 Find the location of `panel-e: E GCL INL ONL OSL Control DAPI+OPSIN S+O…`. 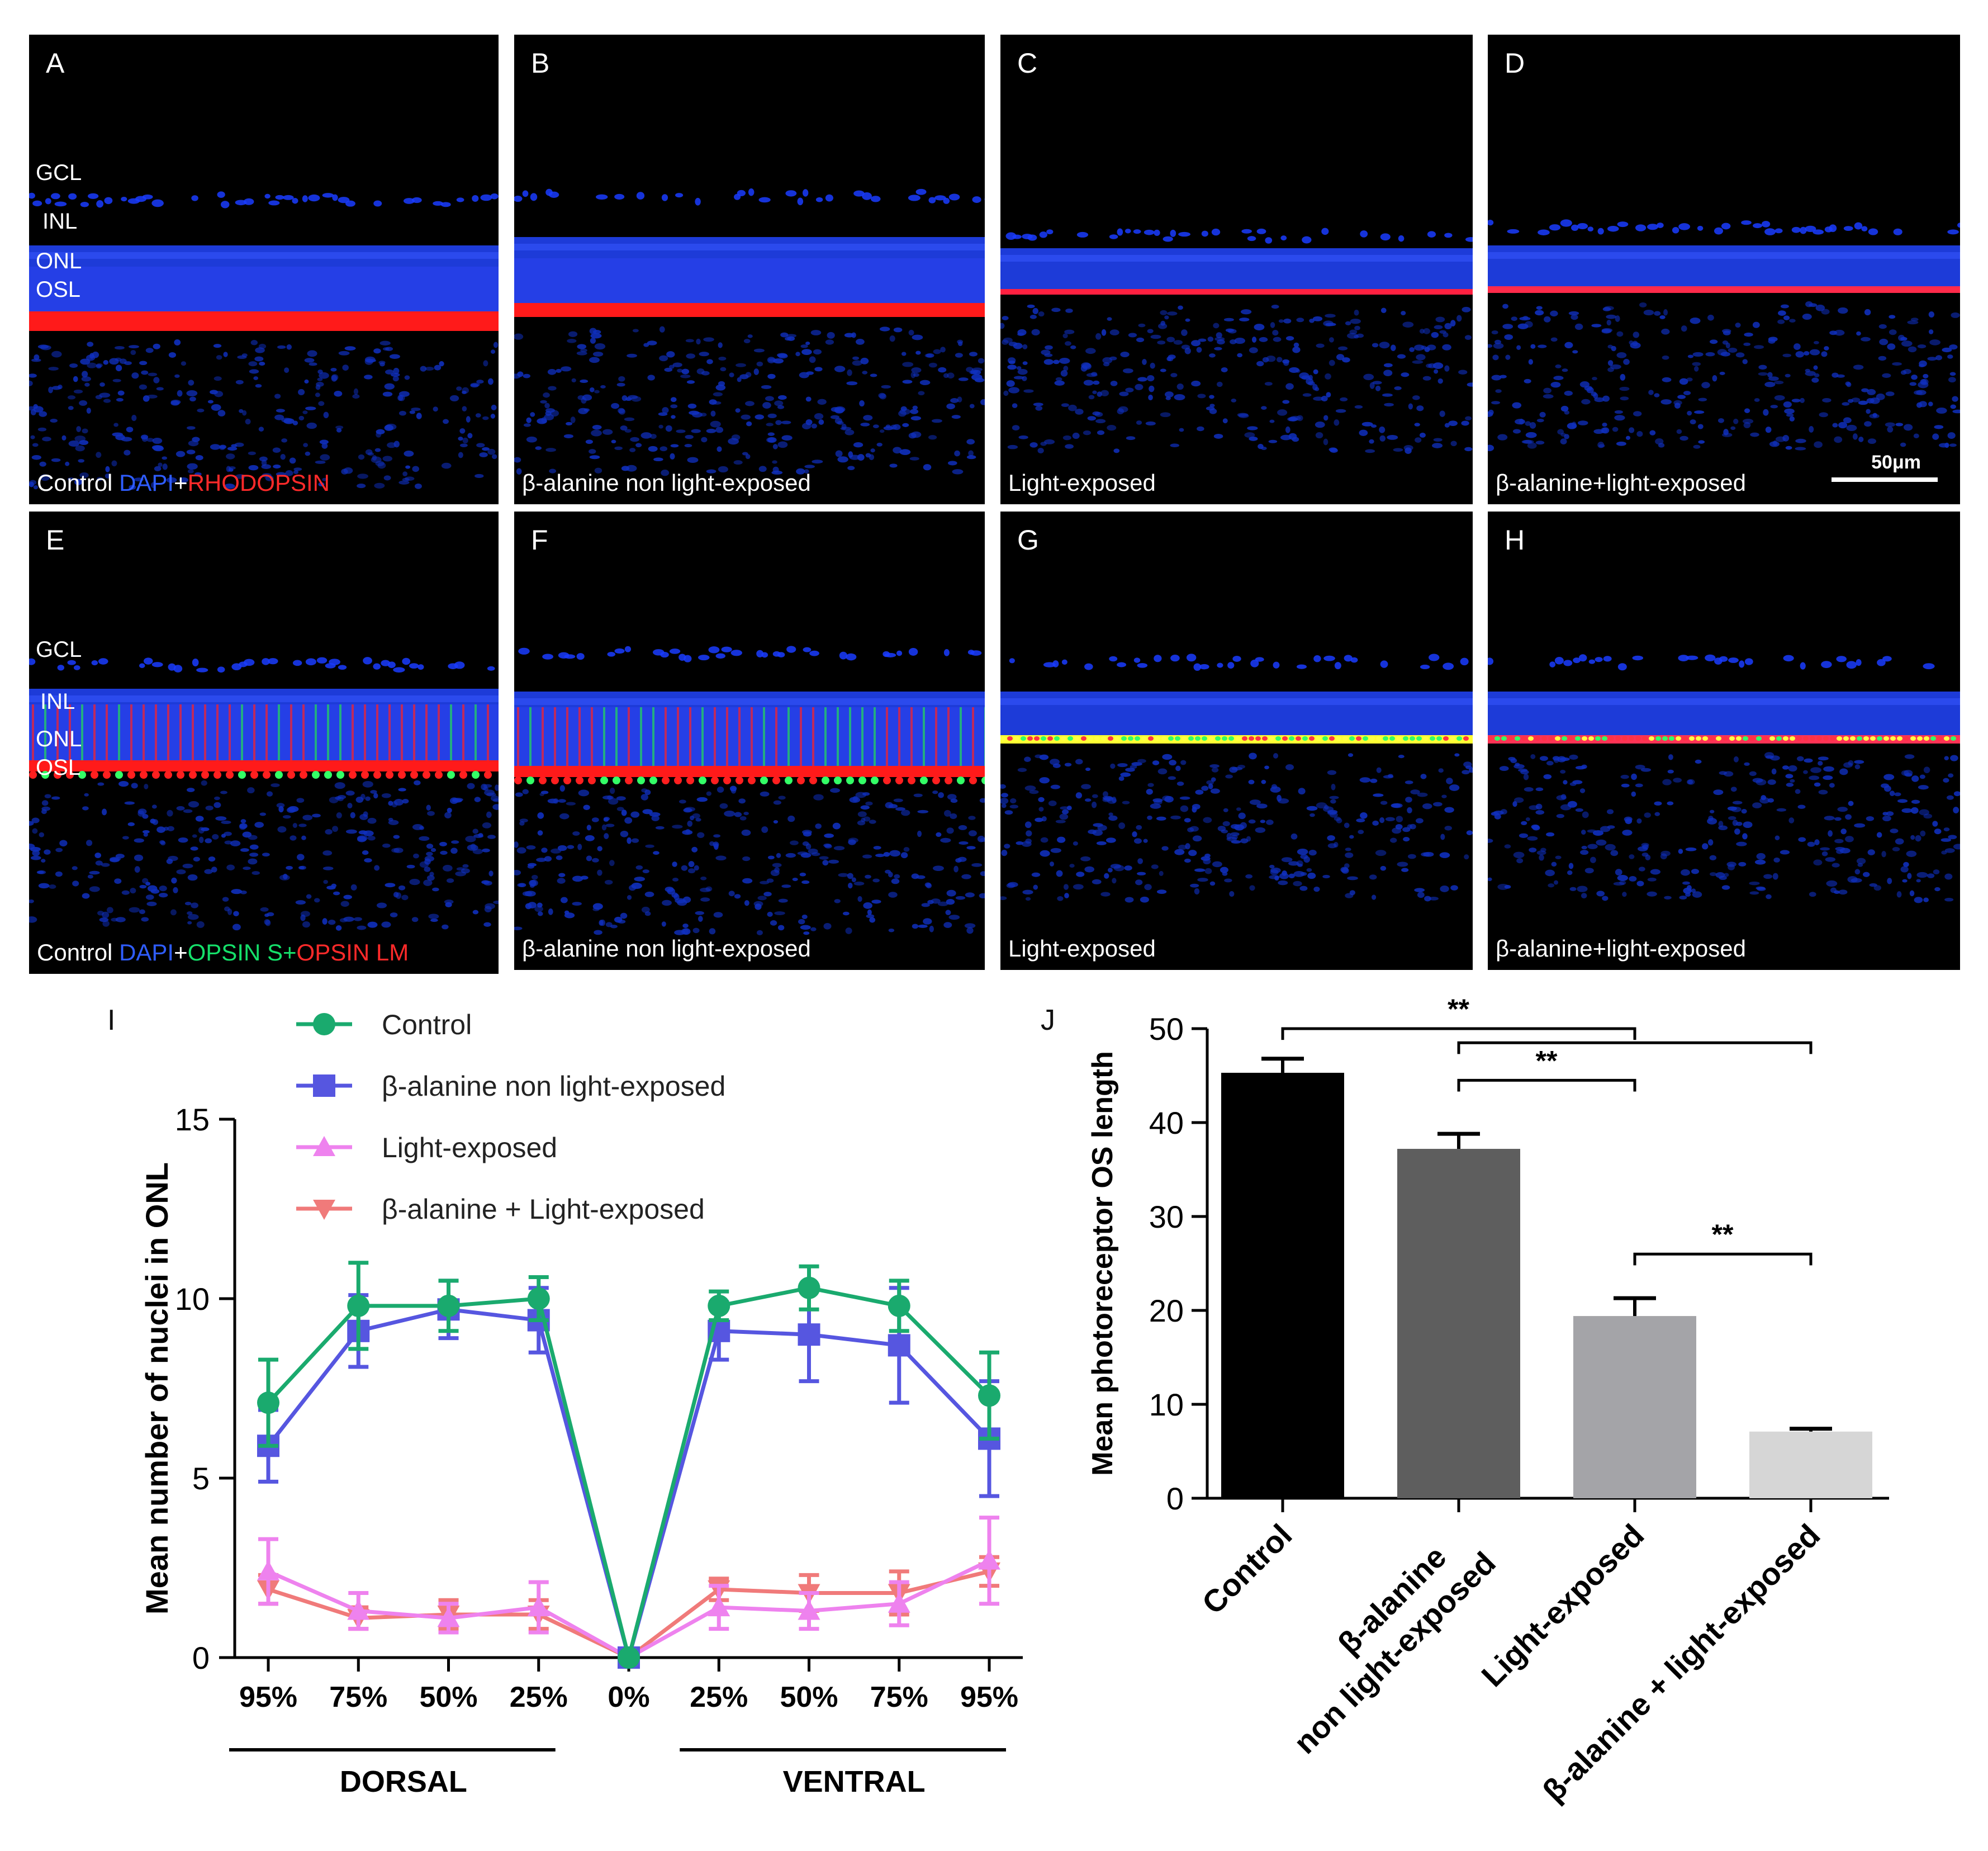

panel-e: E GCL INL ONL OSL Control DAPI+OPSIN S+O… is located at coordinates (264, 743).